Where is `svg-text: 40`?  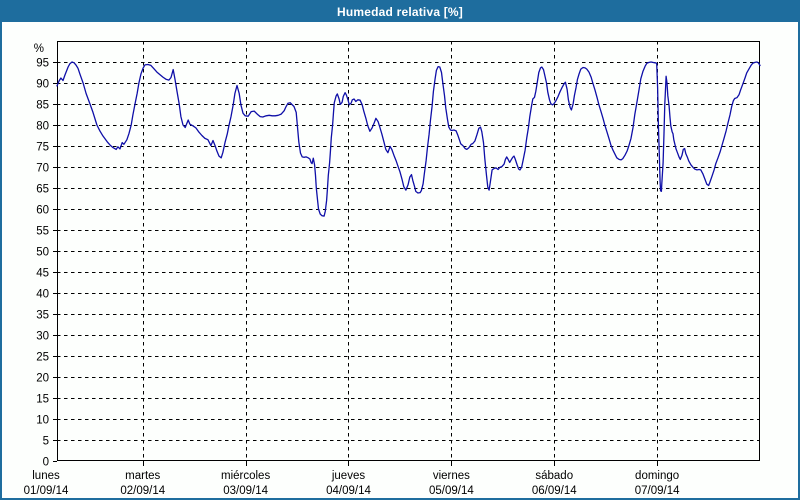 svg-text: 40 is located at coordinates (42, 295).